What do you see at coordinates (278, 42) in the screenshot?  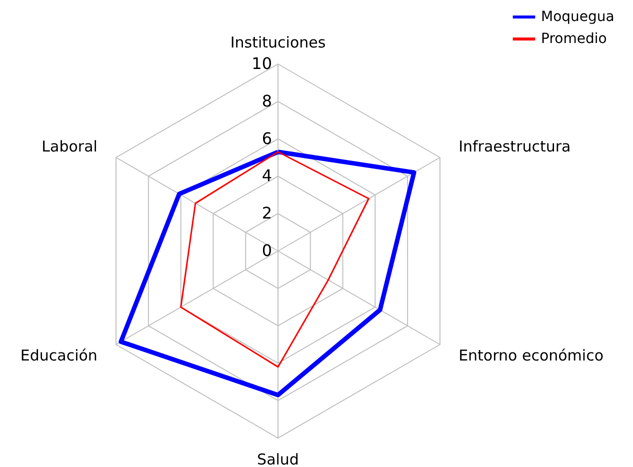 I see `spoke-label: Instituciones` at bounding box center [278, 42].